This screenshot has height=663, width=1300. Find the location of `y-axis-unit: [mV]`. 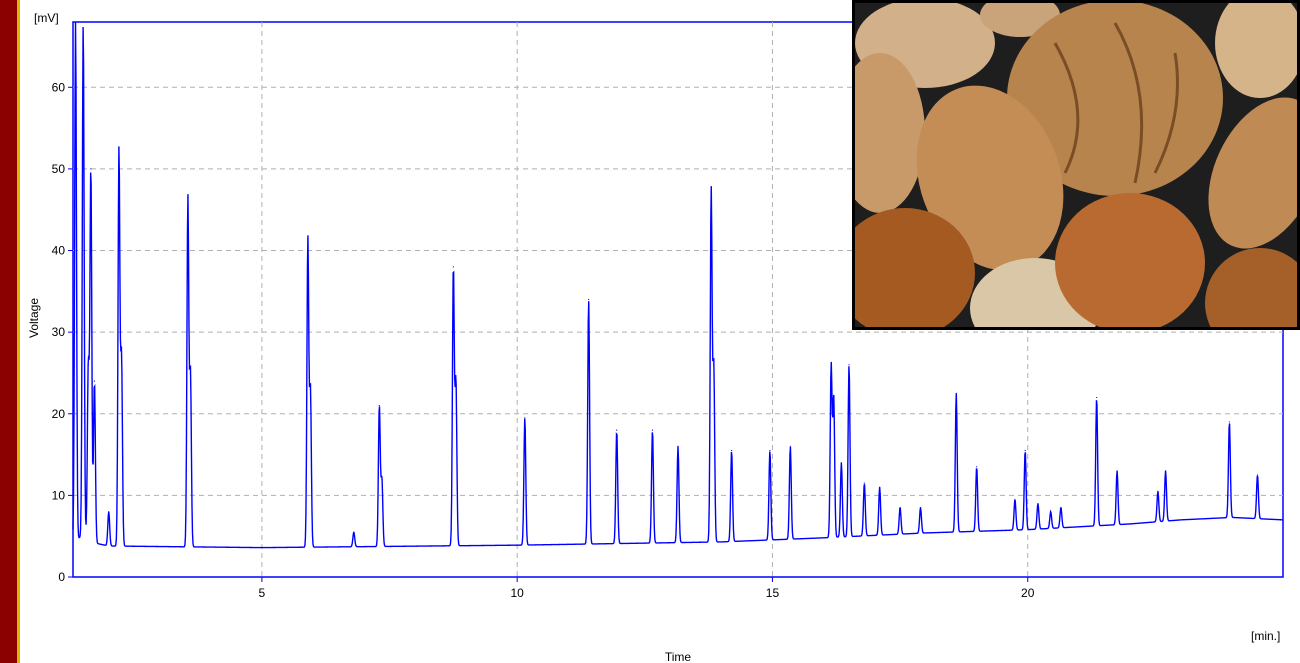

y-axis-unit: [mV] is located at coordinates (46, 18).